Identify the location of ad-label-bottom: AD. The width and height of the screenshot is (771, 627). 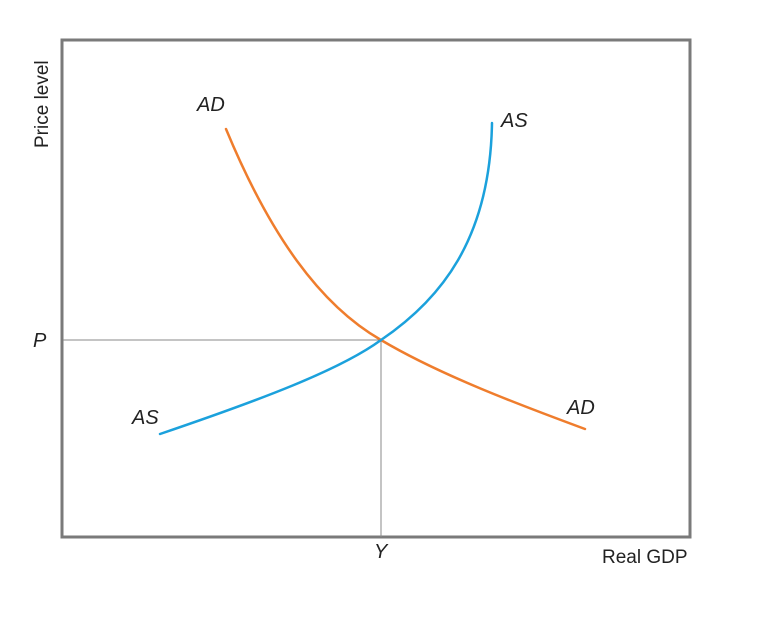
(580, 408).